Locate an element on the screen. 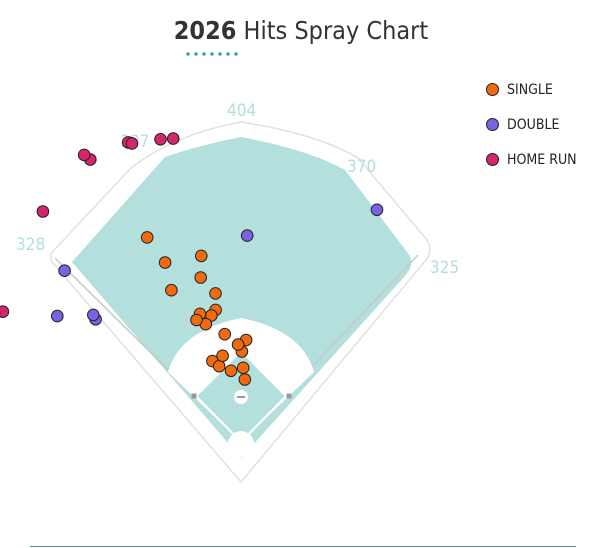 This screenshot has width=606, height=548. legend-dot-double is located at coordinates (492, 124).